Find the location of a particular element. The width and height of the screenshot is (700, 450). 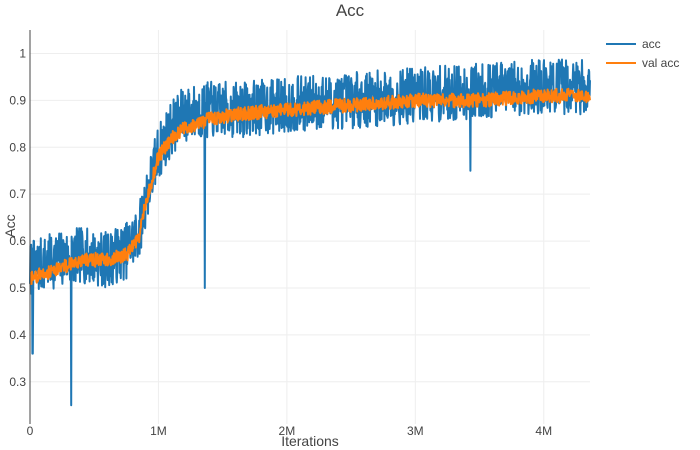

legend-item-1: acc is located at coordinates (633, 44).